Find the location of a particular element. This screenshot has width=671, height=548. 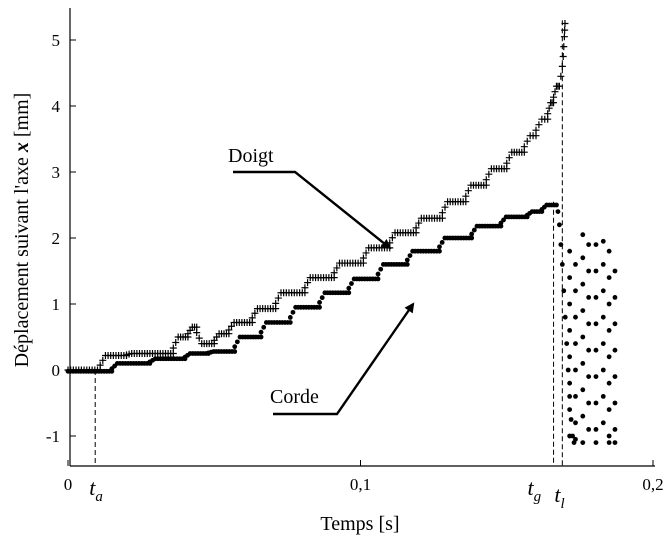

time-marker-sub: a is located at coordinates (99, 497).